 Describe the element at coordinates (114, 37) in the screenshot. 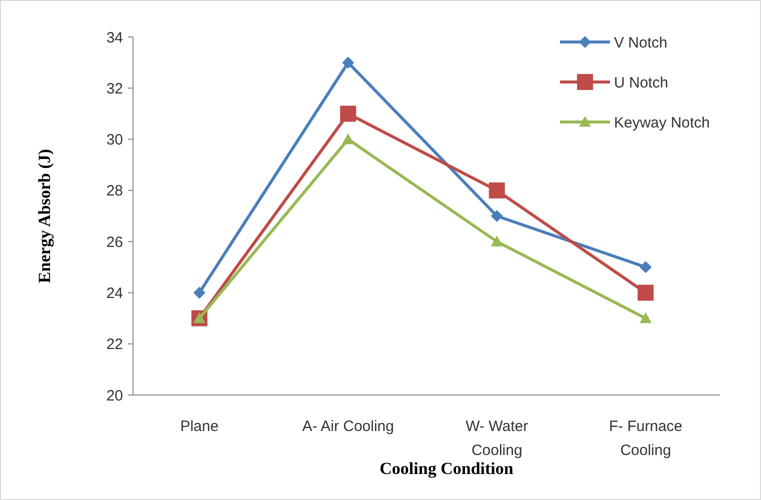

I see `y-tick-label: 34` at that location.